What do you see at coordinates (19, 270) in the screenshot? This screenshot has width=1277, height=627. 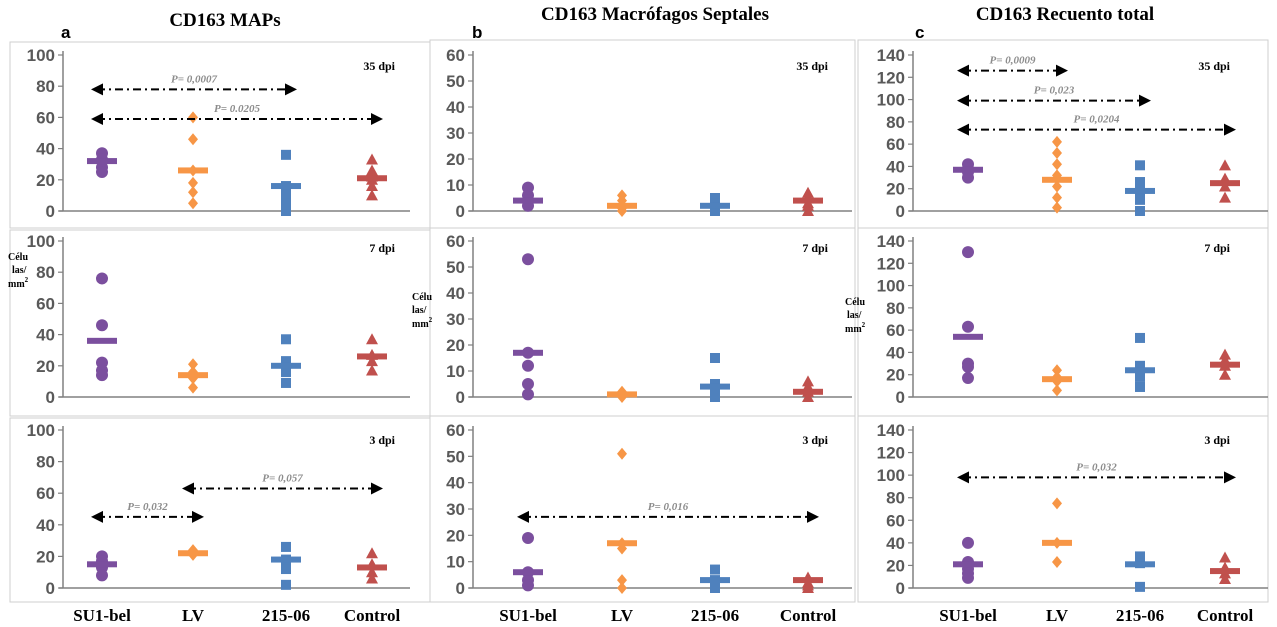 I see `y-unit-line-2: las/` at bounding box center [19, 270].